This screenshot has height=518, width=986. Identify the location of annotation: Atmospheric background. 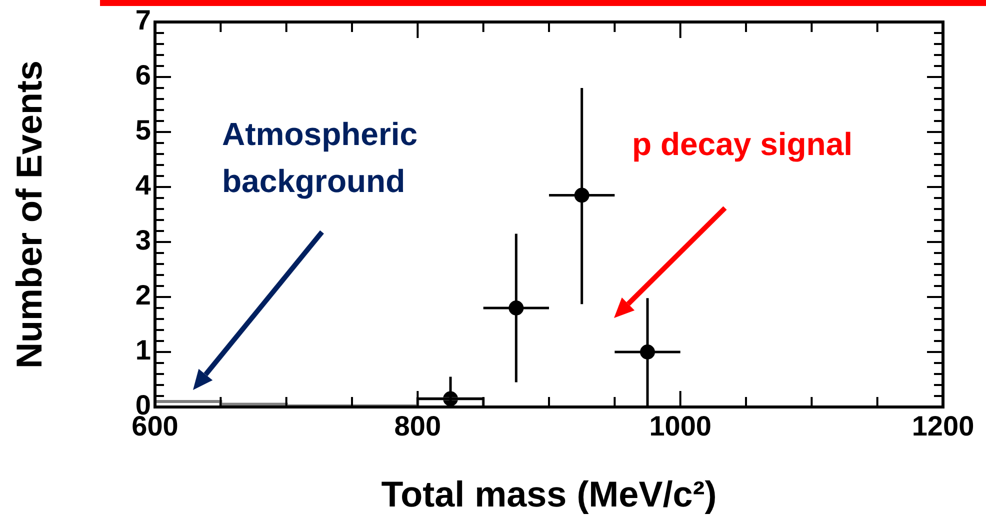
(320, 157).